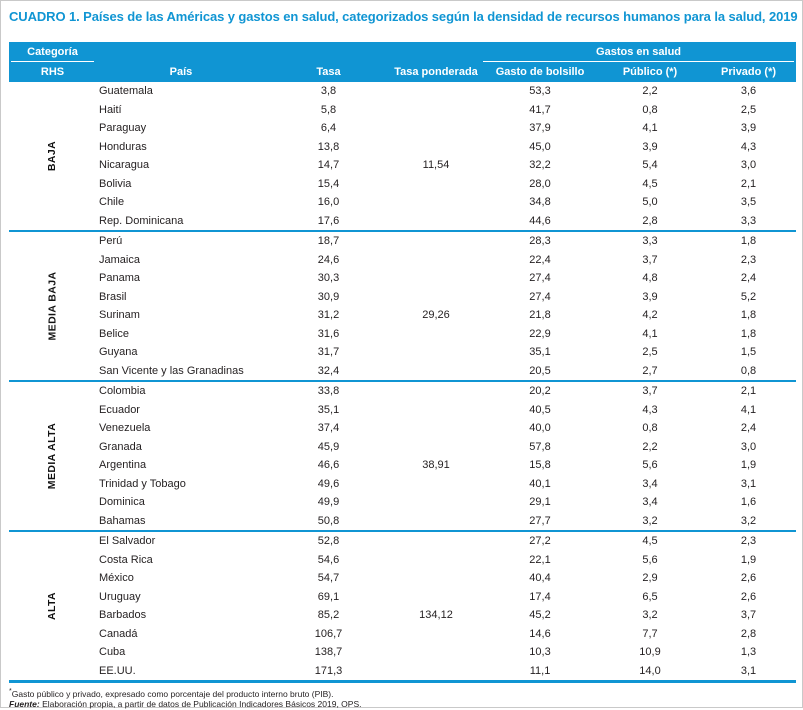 The height and width of the screenshot is (710, 803). I want to click on category-label: ALTA, so click(52, 606).